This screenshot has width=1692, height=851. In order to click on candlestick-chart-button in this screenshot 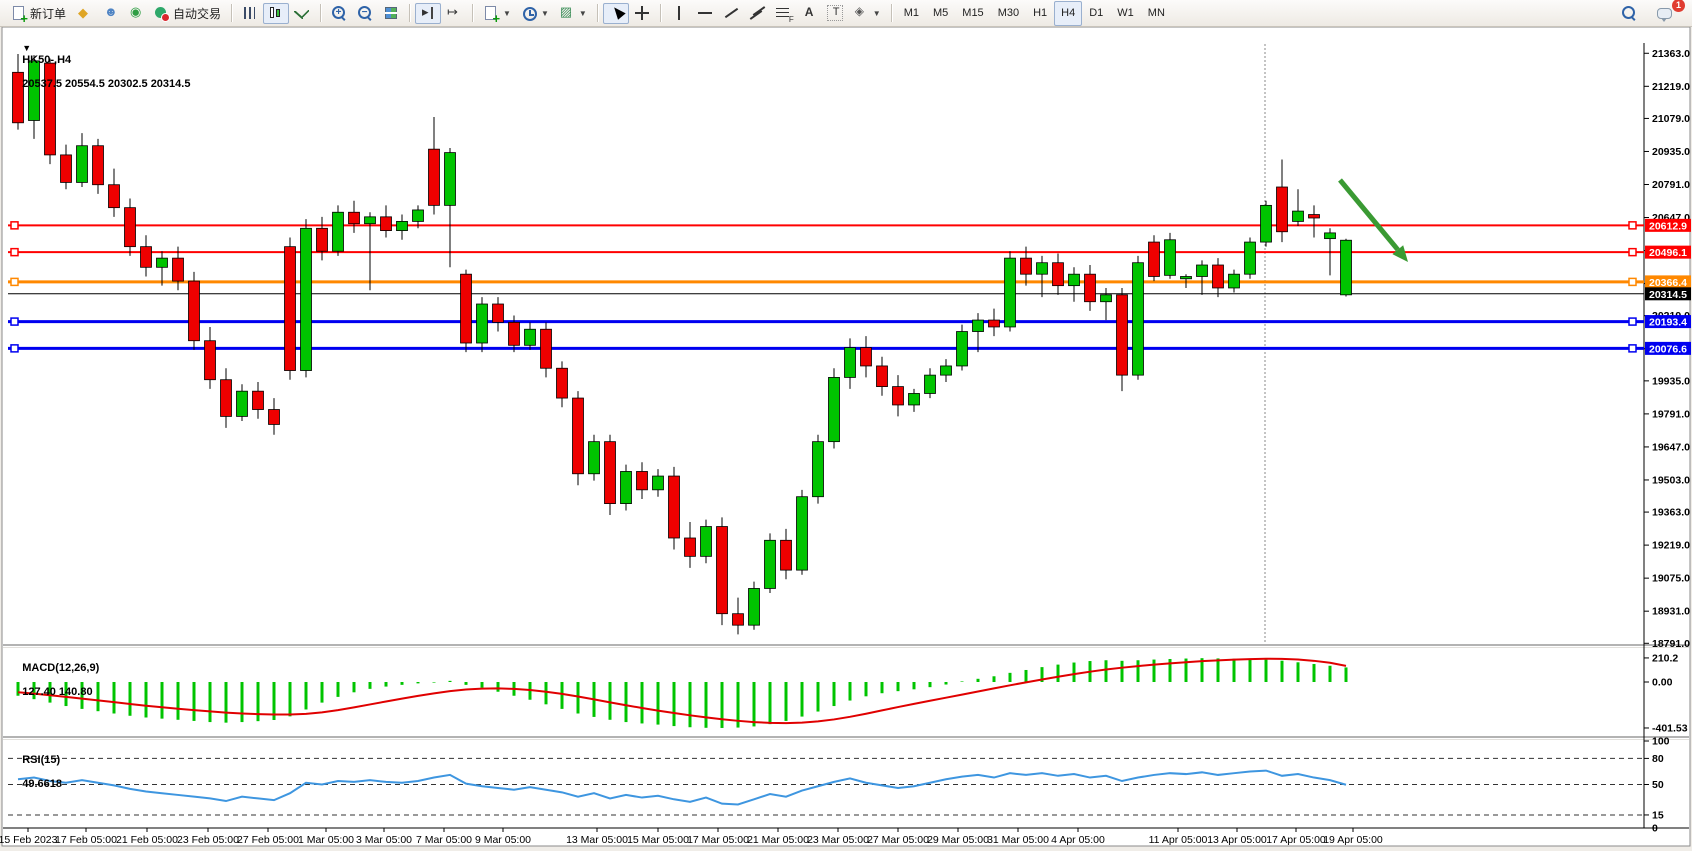, I will do `click(276, 13)`.